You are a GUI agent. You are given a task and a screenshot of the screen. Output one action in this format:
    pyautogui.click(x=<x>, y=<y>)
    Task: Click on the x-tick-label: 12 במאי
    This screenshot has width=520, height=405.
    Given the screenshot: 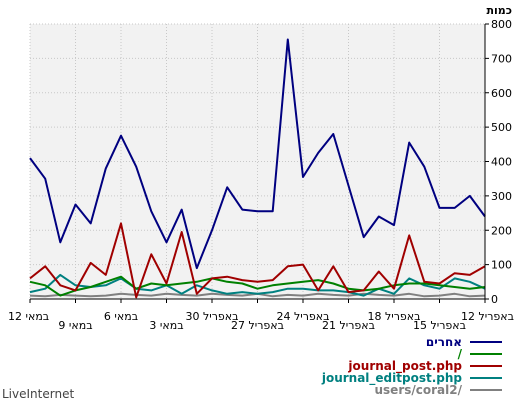 What is the action you would take?
    pyautogui.click(x=28, y=316)
    